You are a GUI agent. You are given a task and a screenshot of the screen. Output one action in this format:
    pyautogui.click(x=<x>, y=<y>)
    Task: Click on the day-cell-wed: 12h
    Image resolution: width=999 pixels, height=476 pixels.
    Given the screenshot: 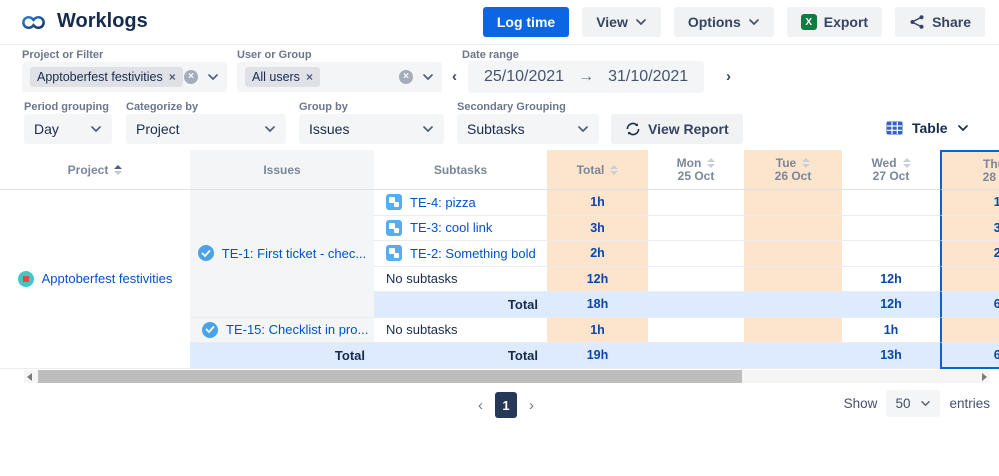 What is the action you would take?
    pyautogui.click(x=891, y=279)
    